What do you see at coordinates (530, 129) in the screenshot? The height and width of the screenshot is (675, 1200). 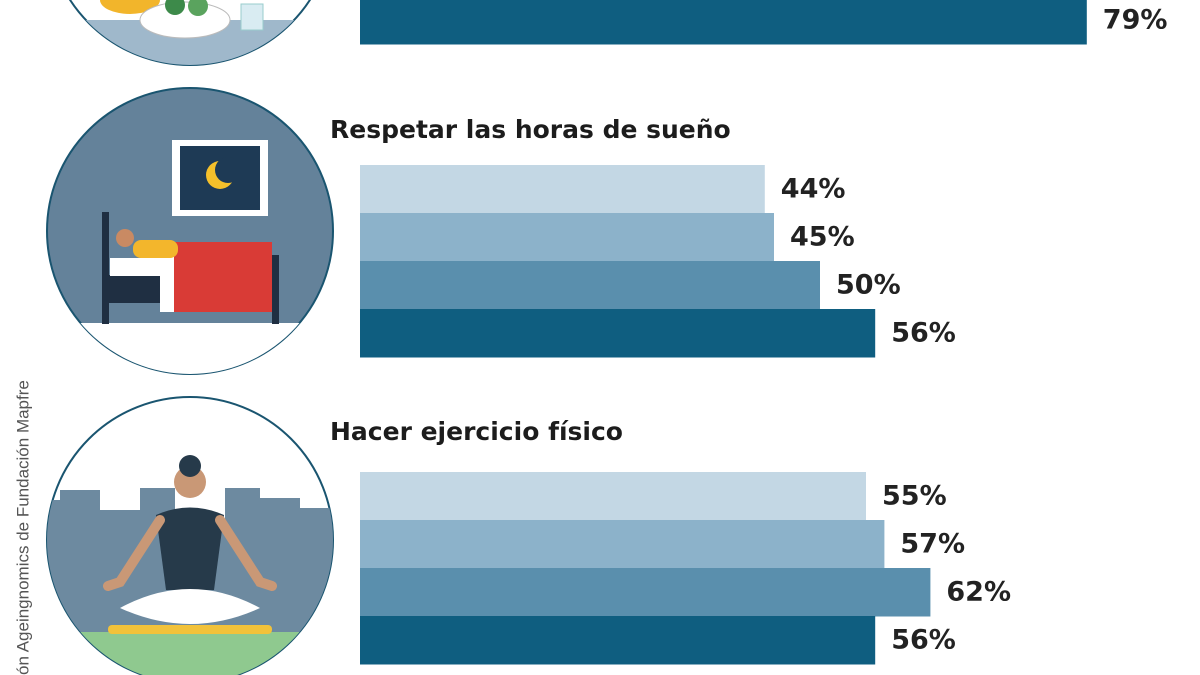 I see `group-title: Respetar las horas de sueño` at bounding box center [530, 129].